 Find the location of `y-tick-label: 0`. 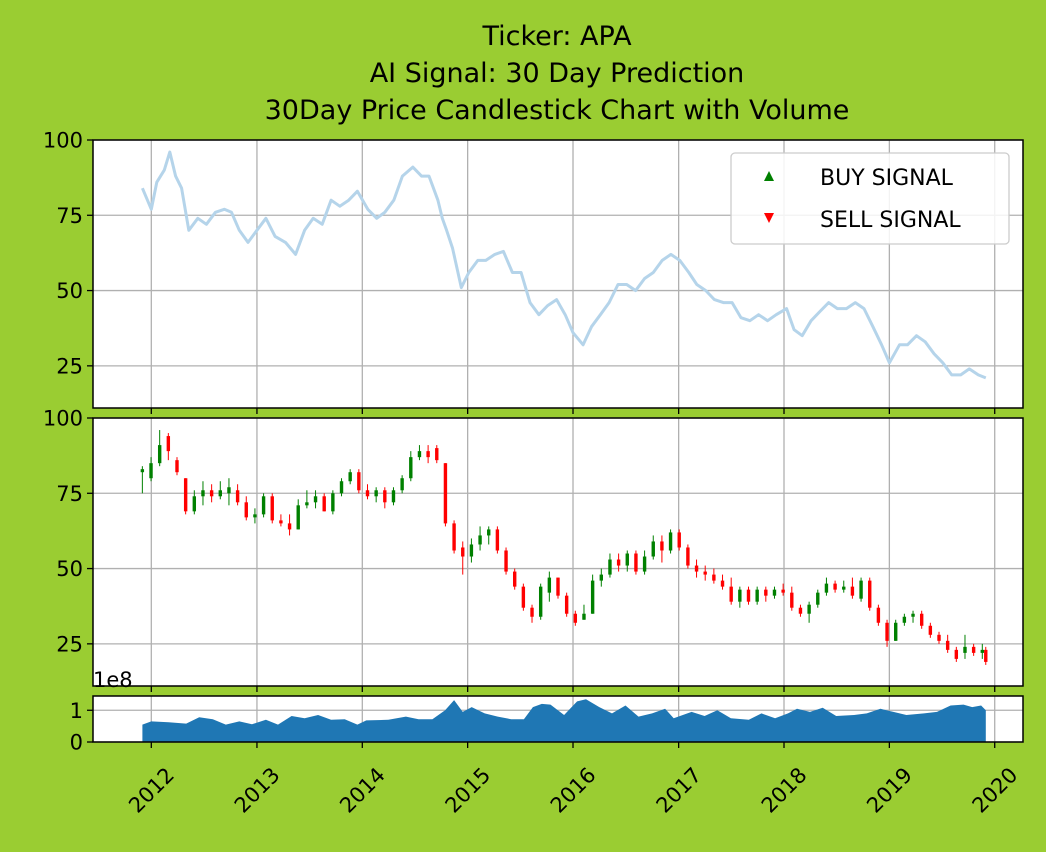

y-tick-label: 0 is located at coordinates (76, 743).